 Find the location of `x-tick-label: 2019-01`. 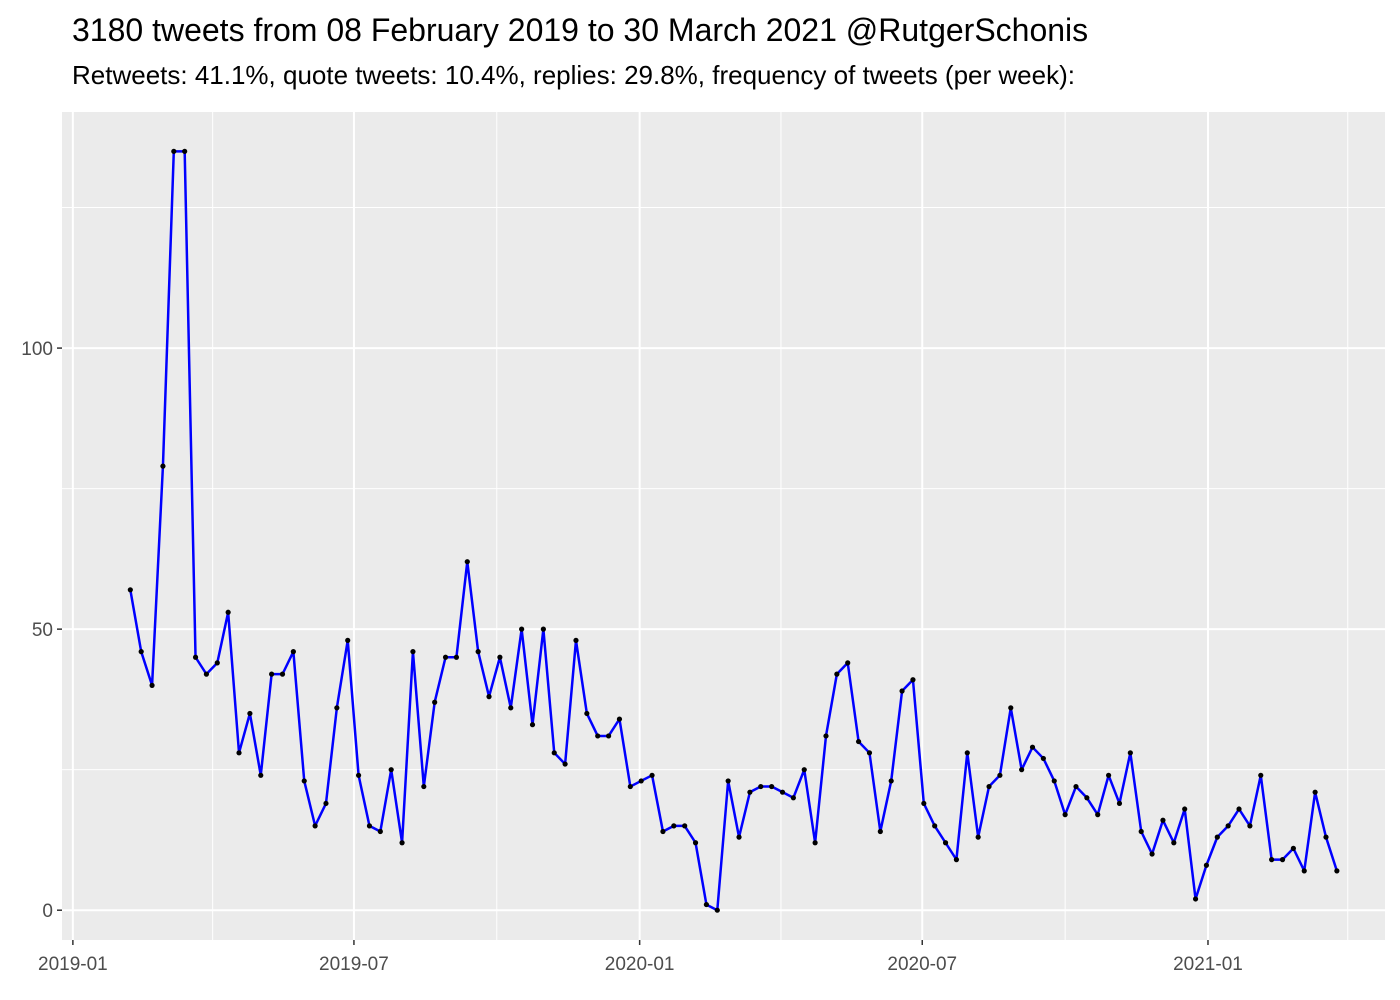

x-tick-label: 2019-01 is located at coordinates (73, 964).